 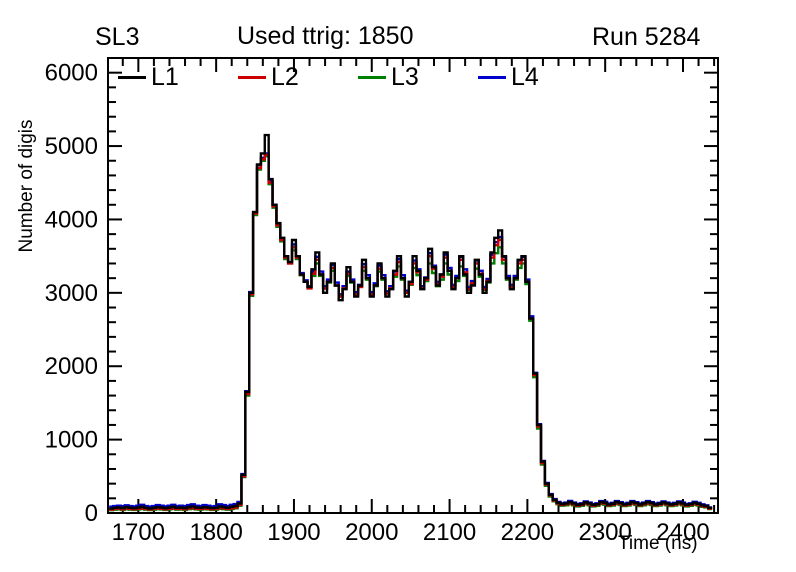 What do you see at coordinates (388, 77) in the screenshot?
I see `legend-item-l3: L3` at bounding box center [388, 77].